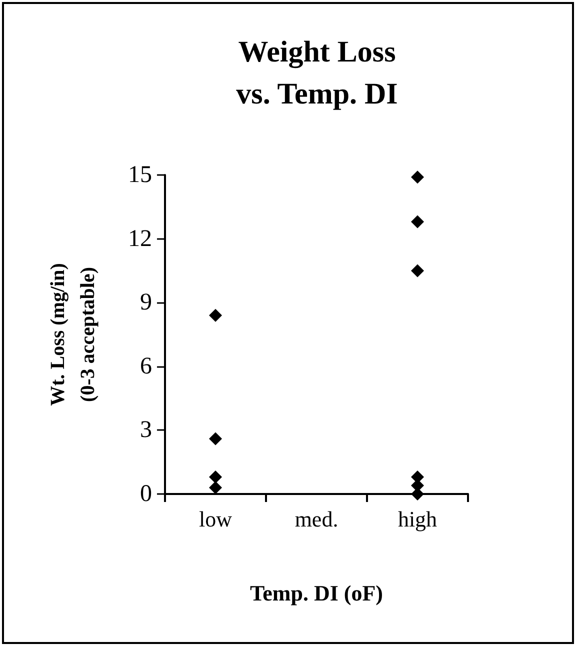 Image resolution: width=578 pixels, height=648 pixels. What do you see at coordinates (317, 593) in the screenshot?
I see `x-axis-title: Temp. DI (oF)` at bounding box center [317, 593].